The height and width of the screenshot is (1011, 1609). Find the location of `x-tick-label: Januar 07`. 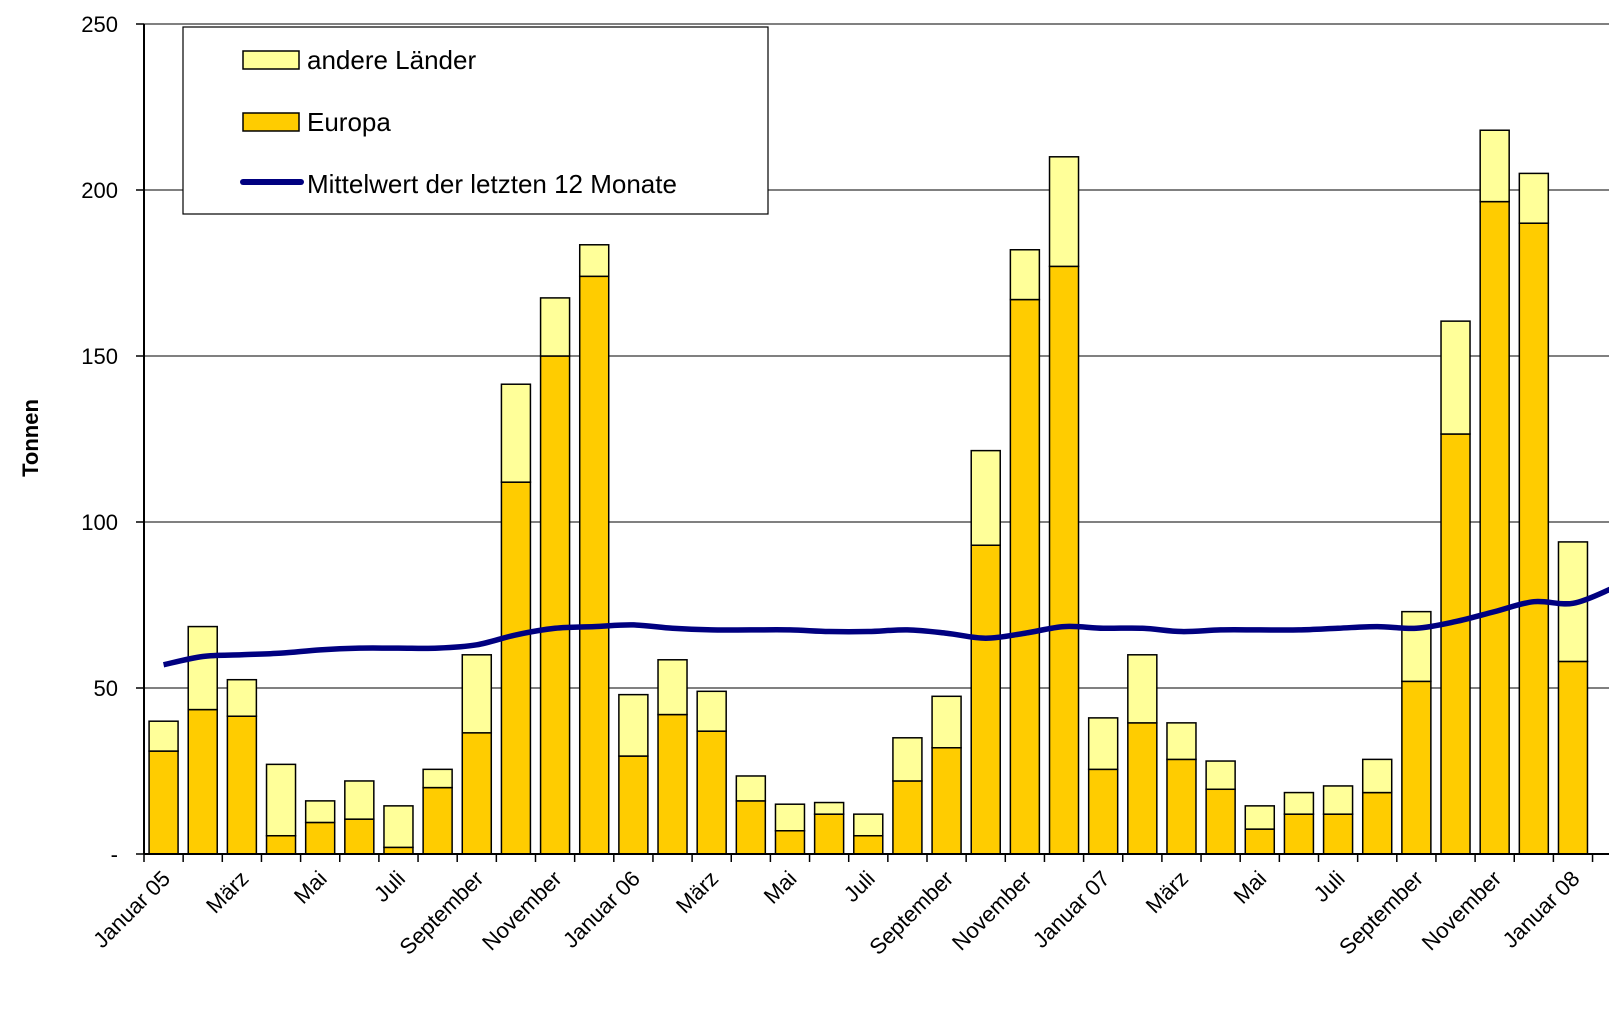

x-tick-label: Januar 07 is located at coordinates (1071, 909).